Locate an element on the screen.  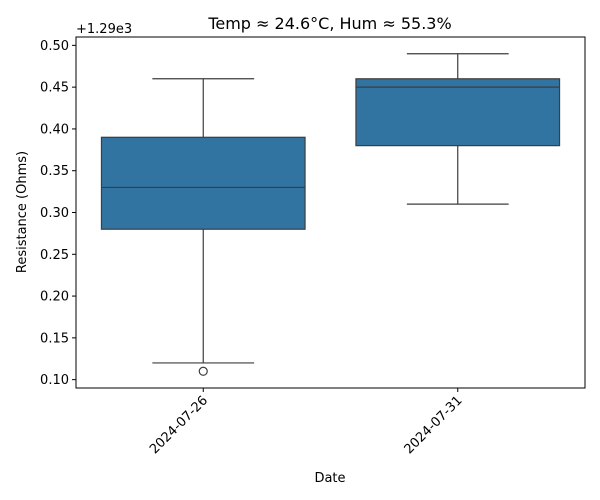
x-tick-label: 2024-07-31 is located at coordinates (434, 425).